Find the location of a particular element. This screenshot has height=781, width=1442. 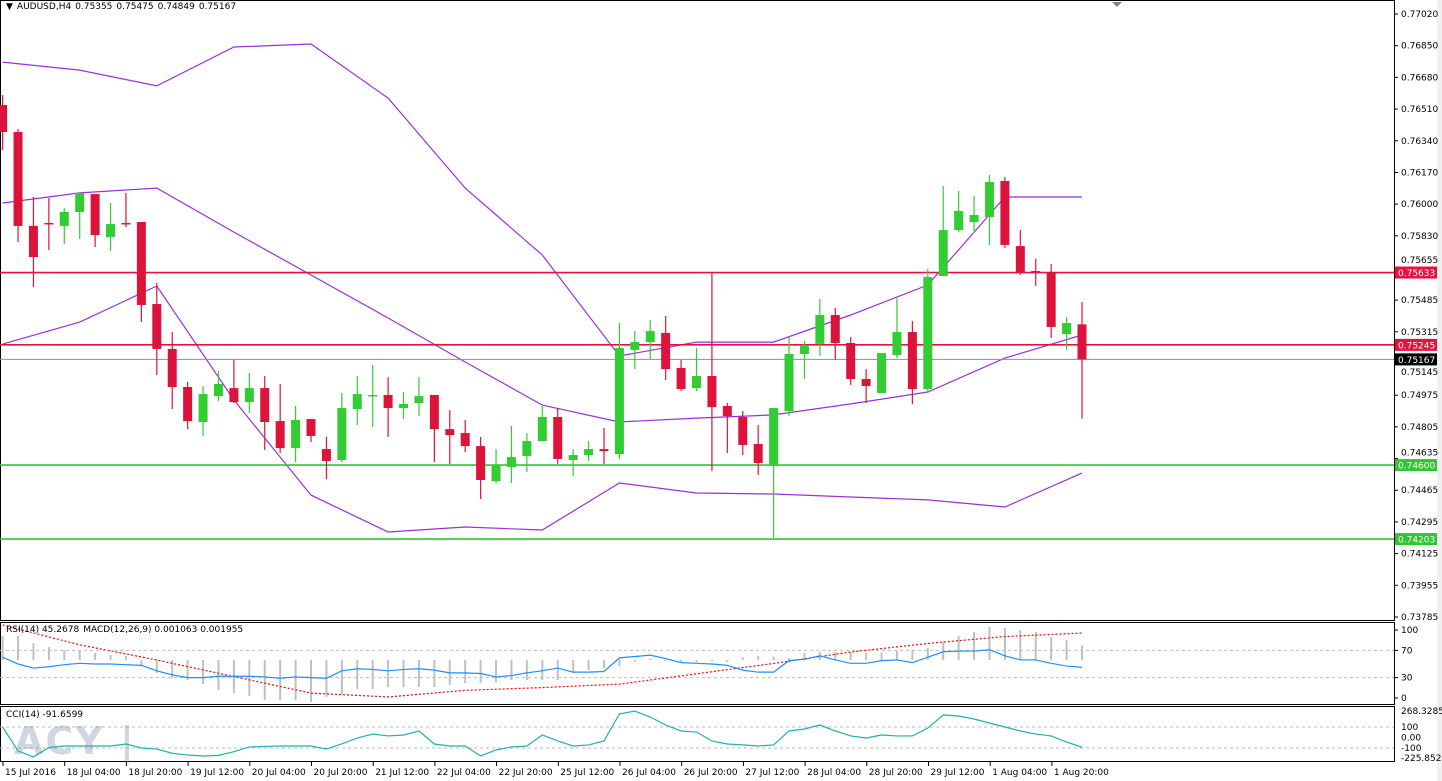

price-tick-label: 0.75485 is located at coordinates (1419, 301).